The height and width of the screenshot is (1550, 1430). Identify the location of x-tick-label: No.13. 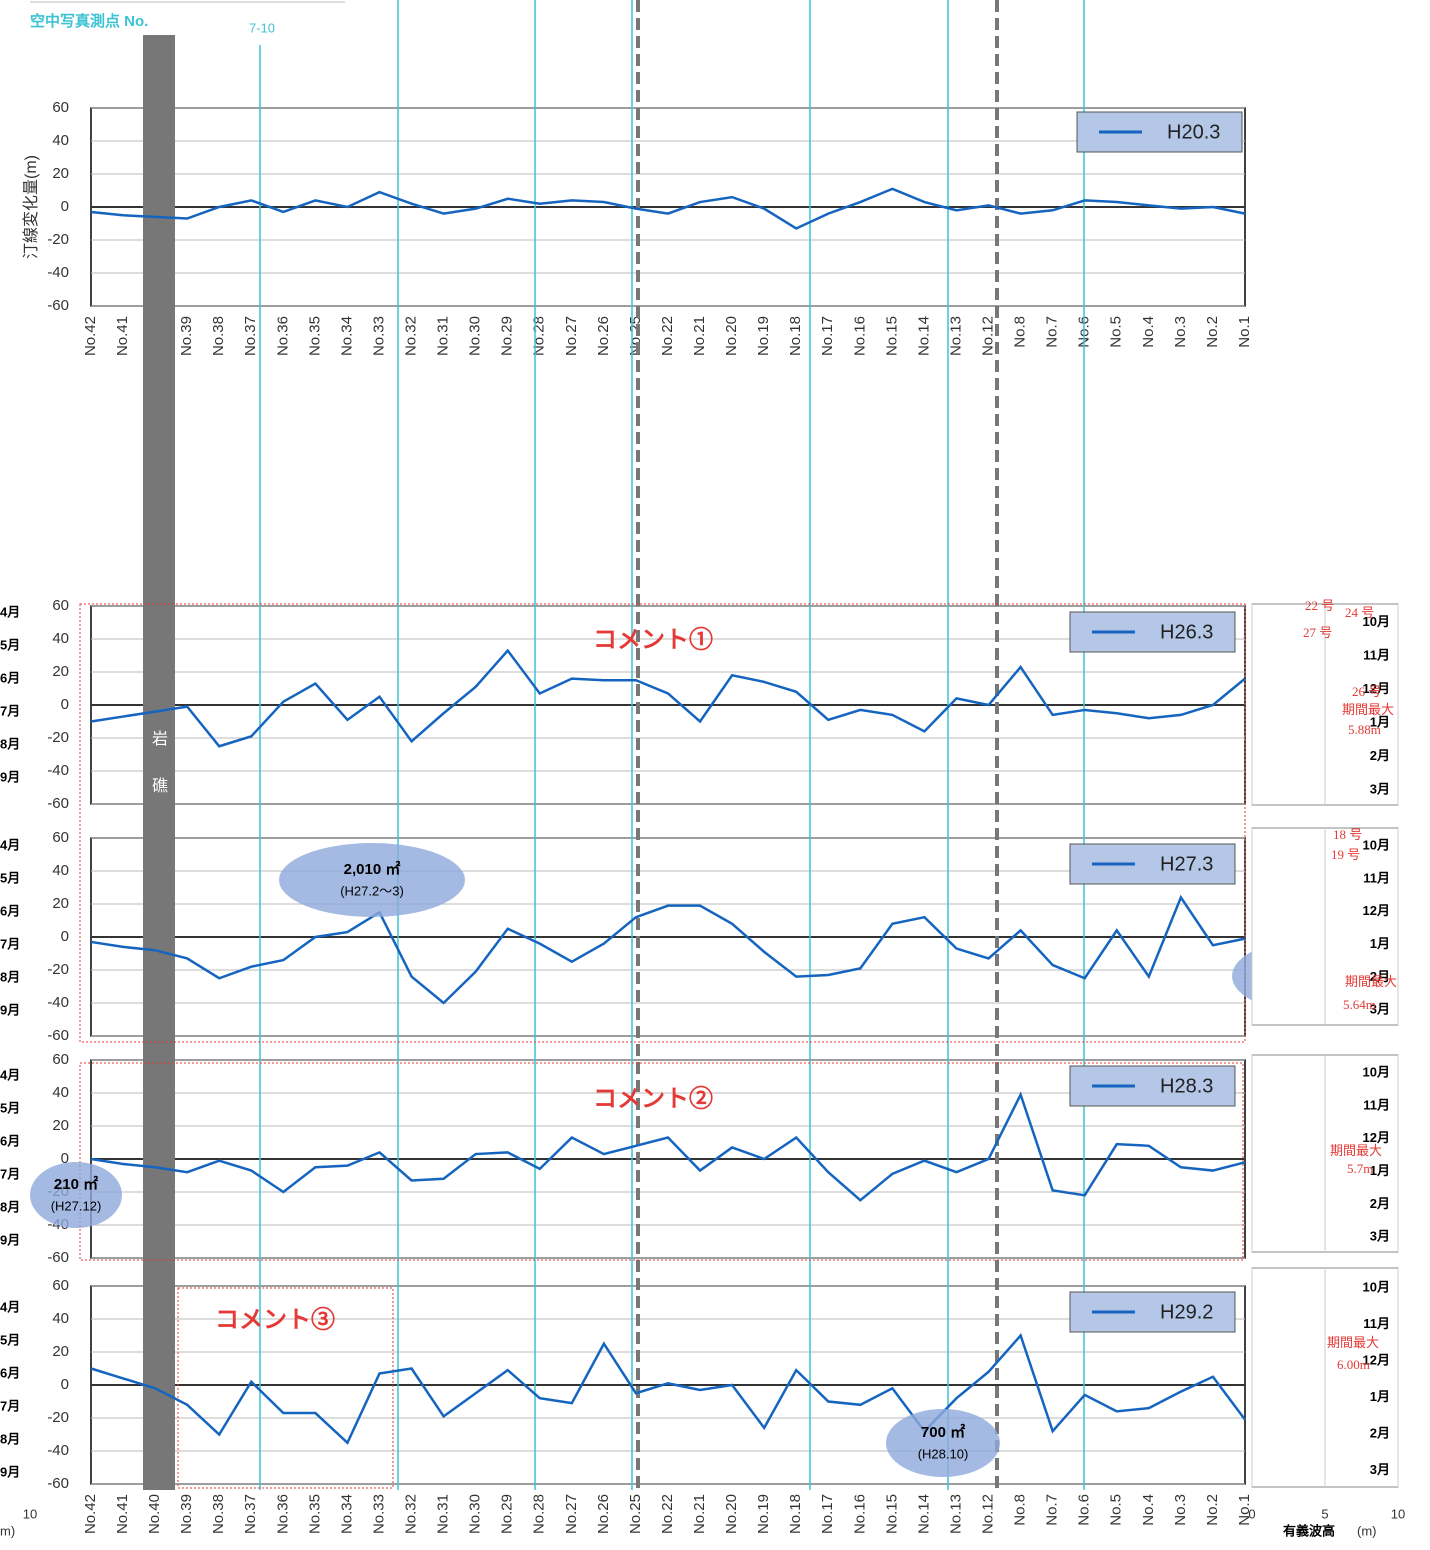
(955, 336).